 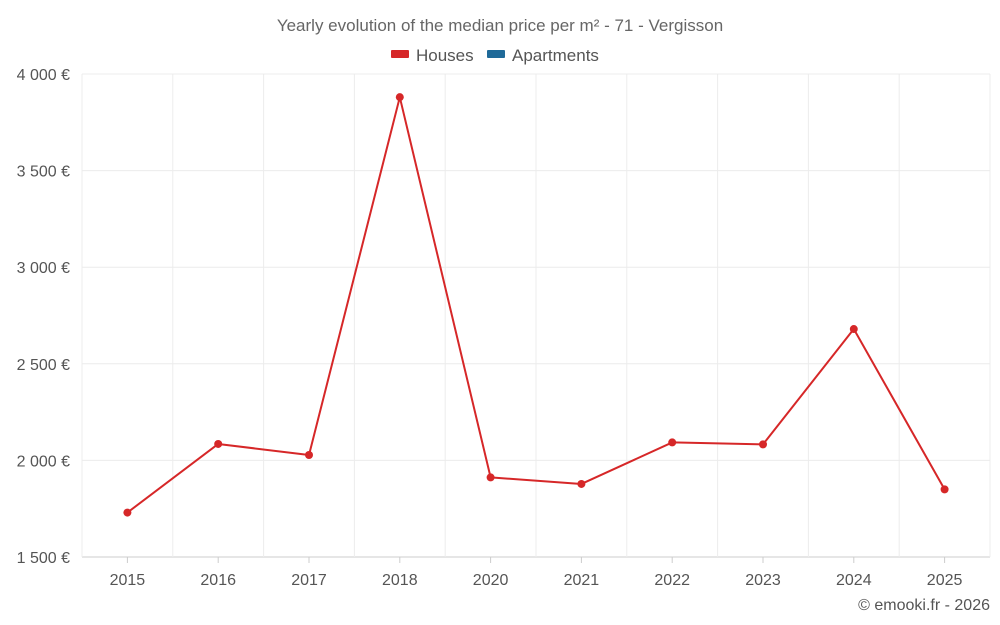 What do you see at coordinates (400, 580) in the screenshot?
I see `x-tick-label: 2018` at bounding box center [400, 580].